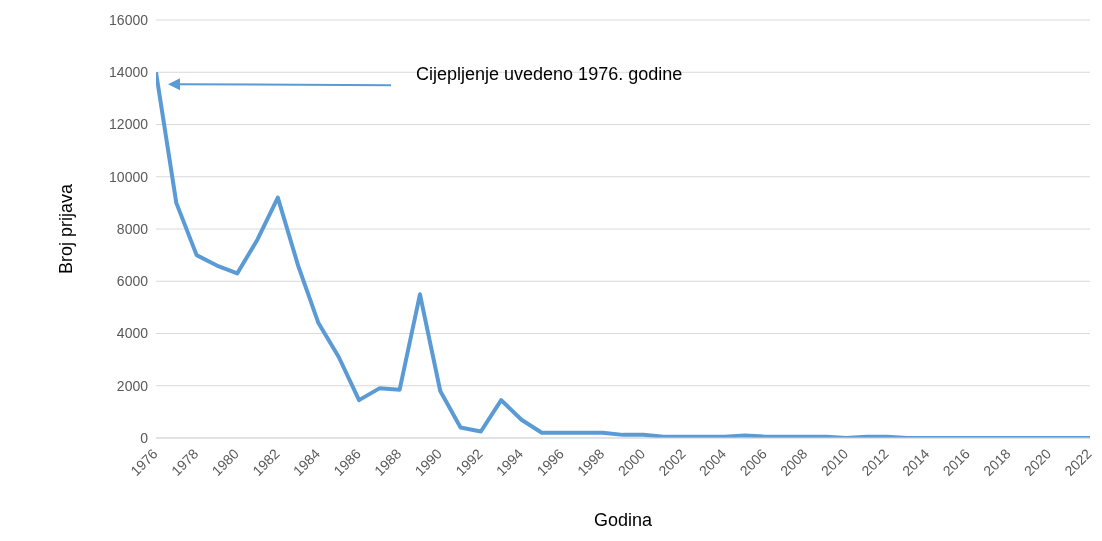 Image resolution: width=1102 pixels, height=541 pixels. I want to click on y-tick-label: 14000, so click(129, 72).